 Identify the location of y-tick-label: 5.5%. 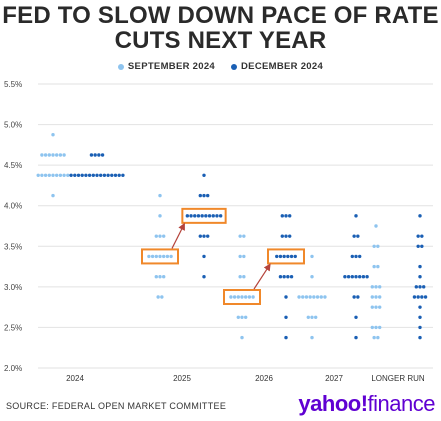
(13, 84).